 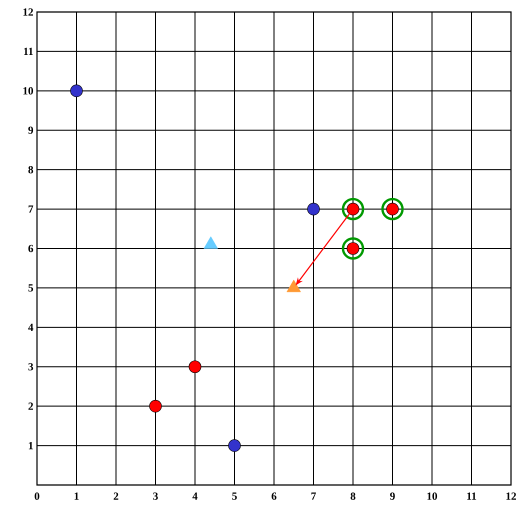 I want to click on y-tick-label: 5, so click(x=31, y=288).